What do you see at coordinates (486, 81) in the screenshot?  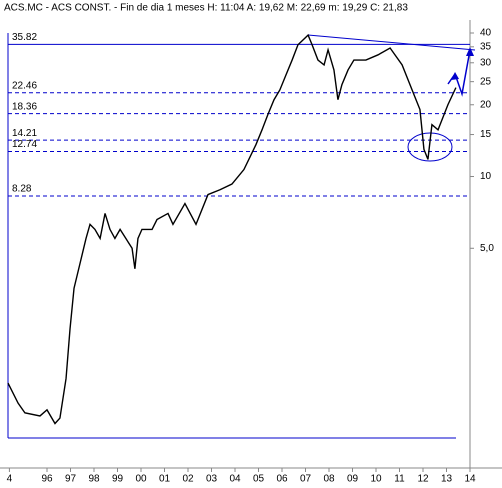 I see `y-tick-label: 25` at bounding box center [486, 81].